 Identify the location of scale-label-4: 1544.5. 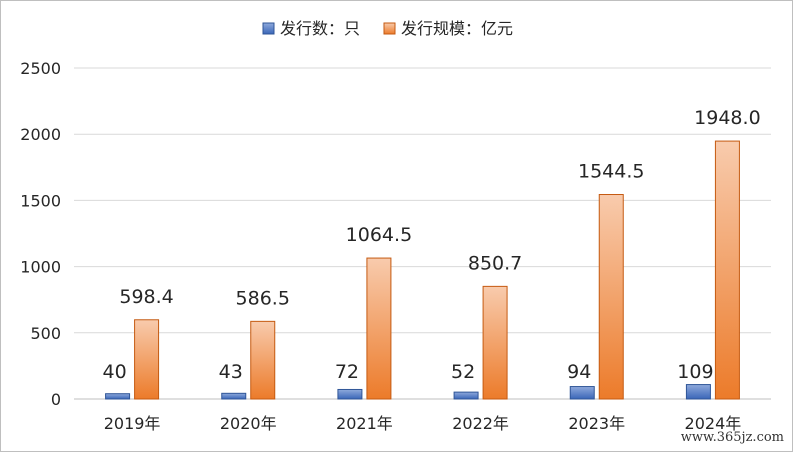
(611, 172).